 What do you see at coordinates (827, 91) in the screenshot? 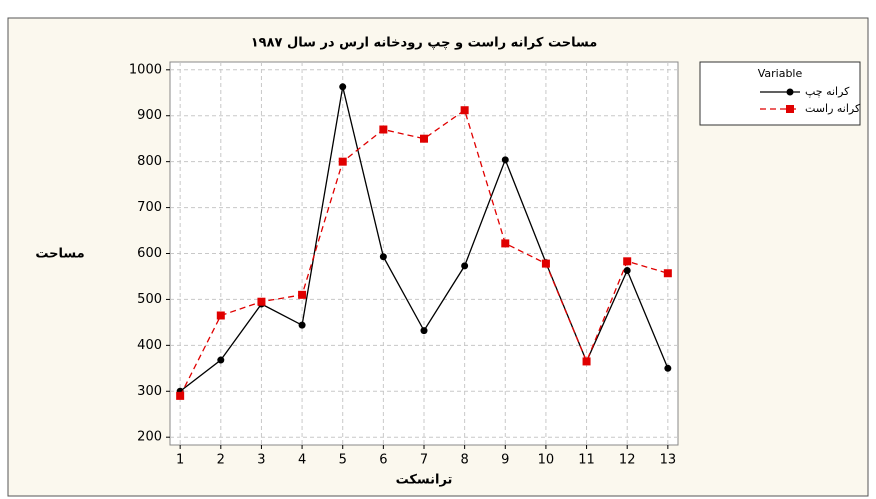
I see `legend-label: کرانه چپ` at bounding box center [827, 91].